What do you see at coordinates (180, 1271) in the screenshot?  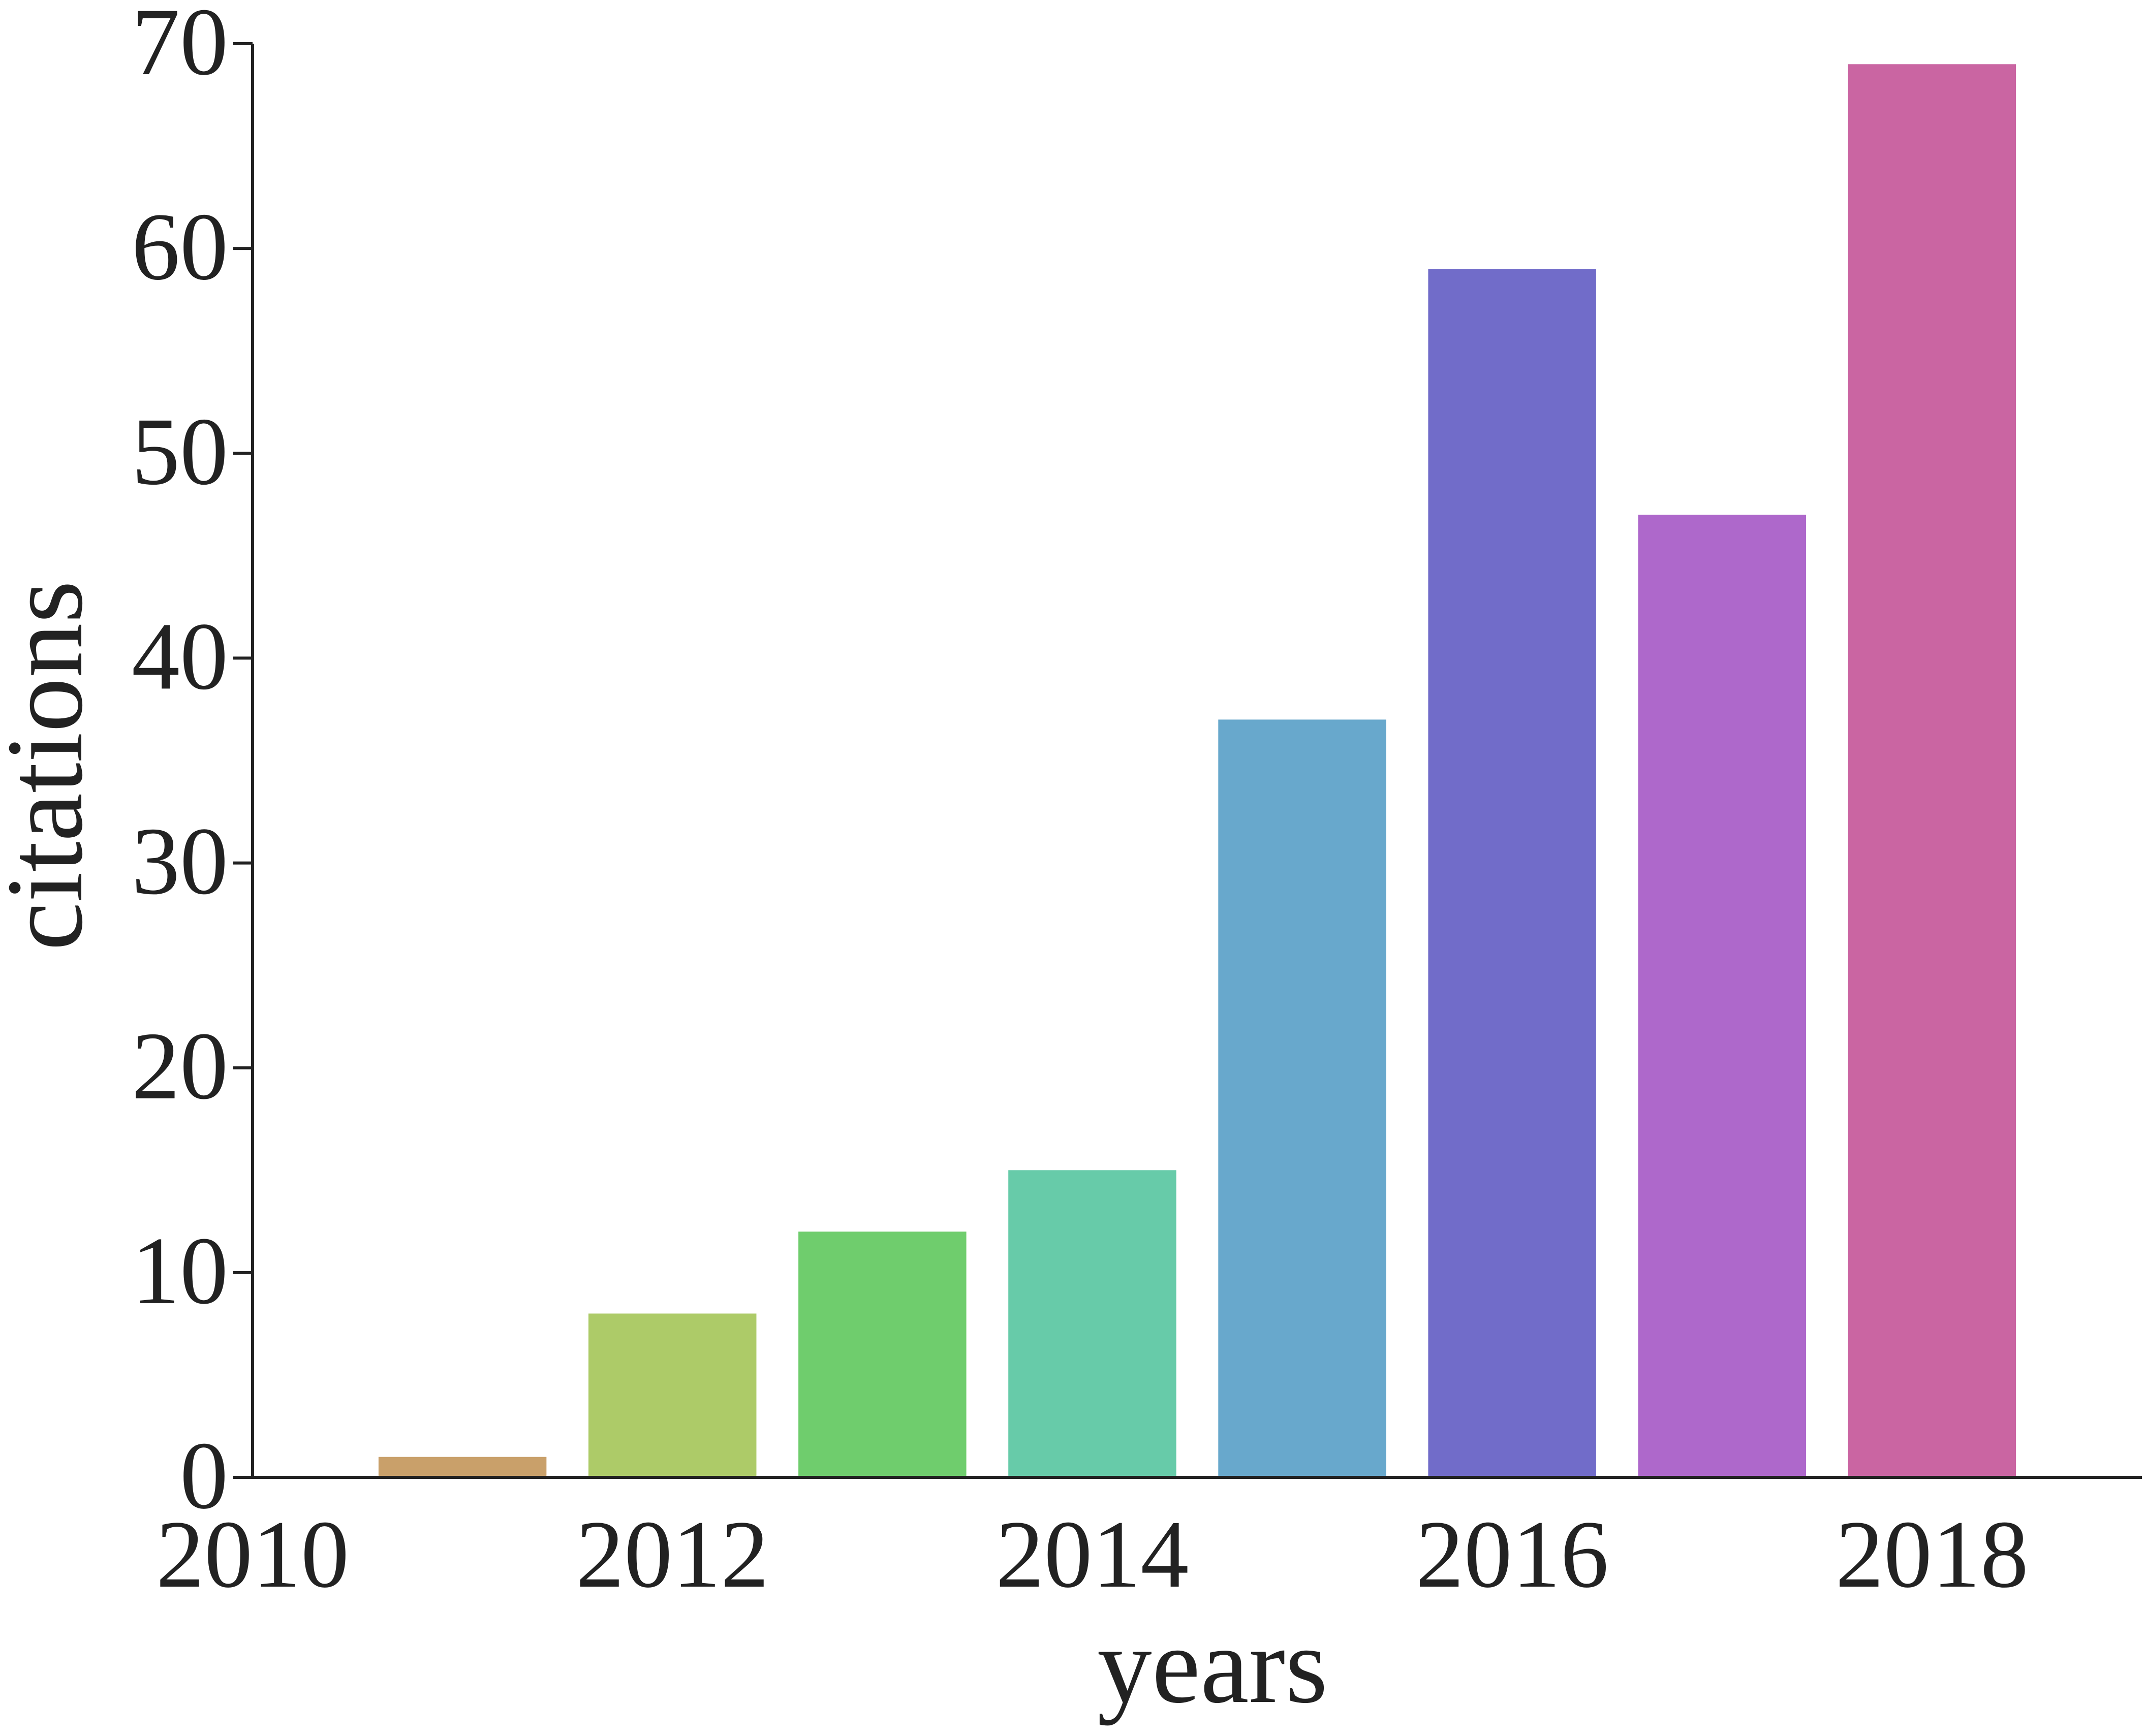 I see `y-tick-label-10: 10` at bounding box center [180, 1271].